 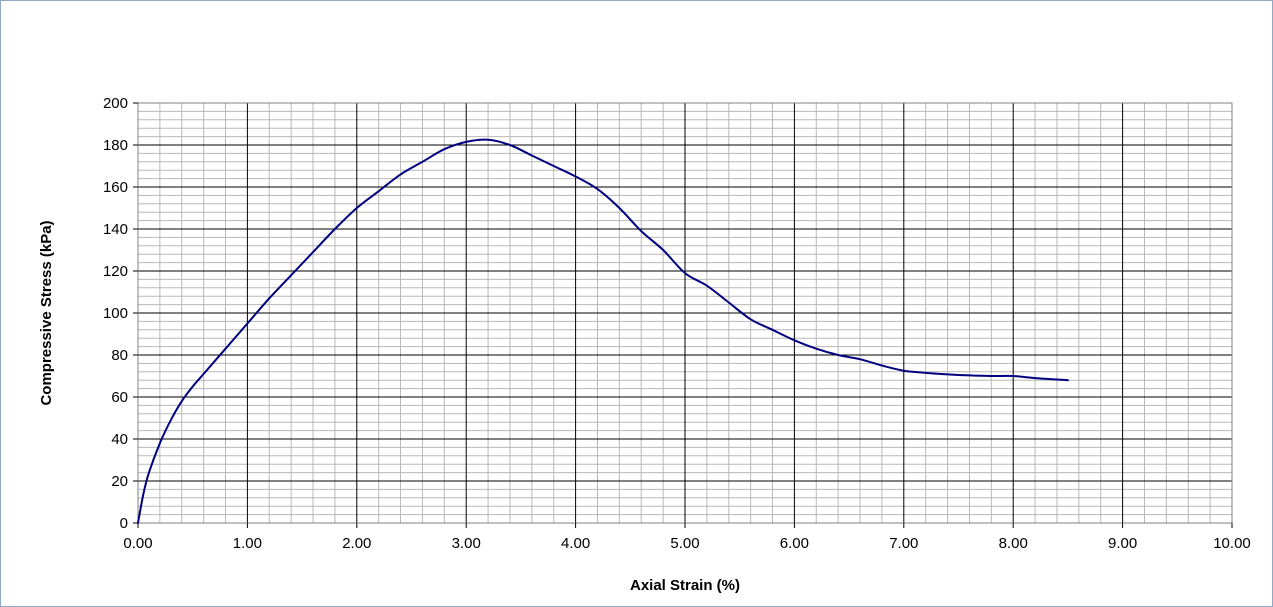 I want to click on x-tick-label: 2.00, so click(x=356, y=543).